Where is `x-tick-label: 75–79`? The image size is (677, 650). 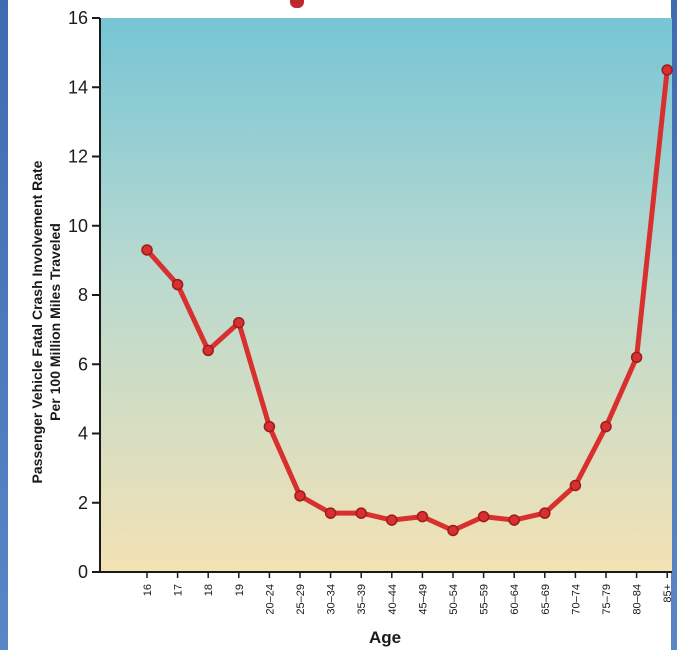
x-tick-label: 75–79 is located at coordinates (607, 599).